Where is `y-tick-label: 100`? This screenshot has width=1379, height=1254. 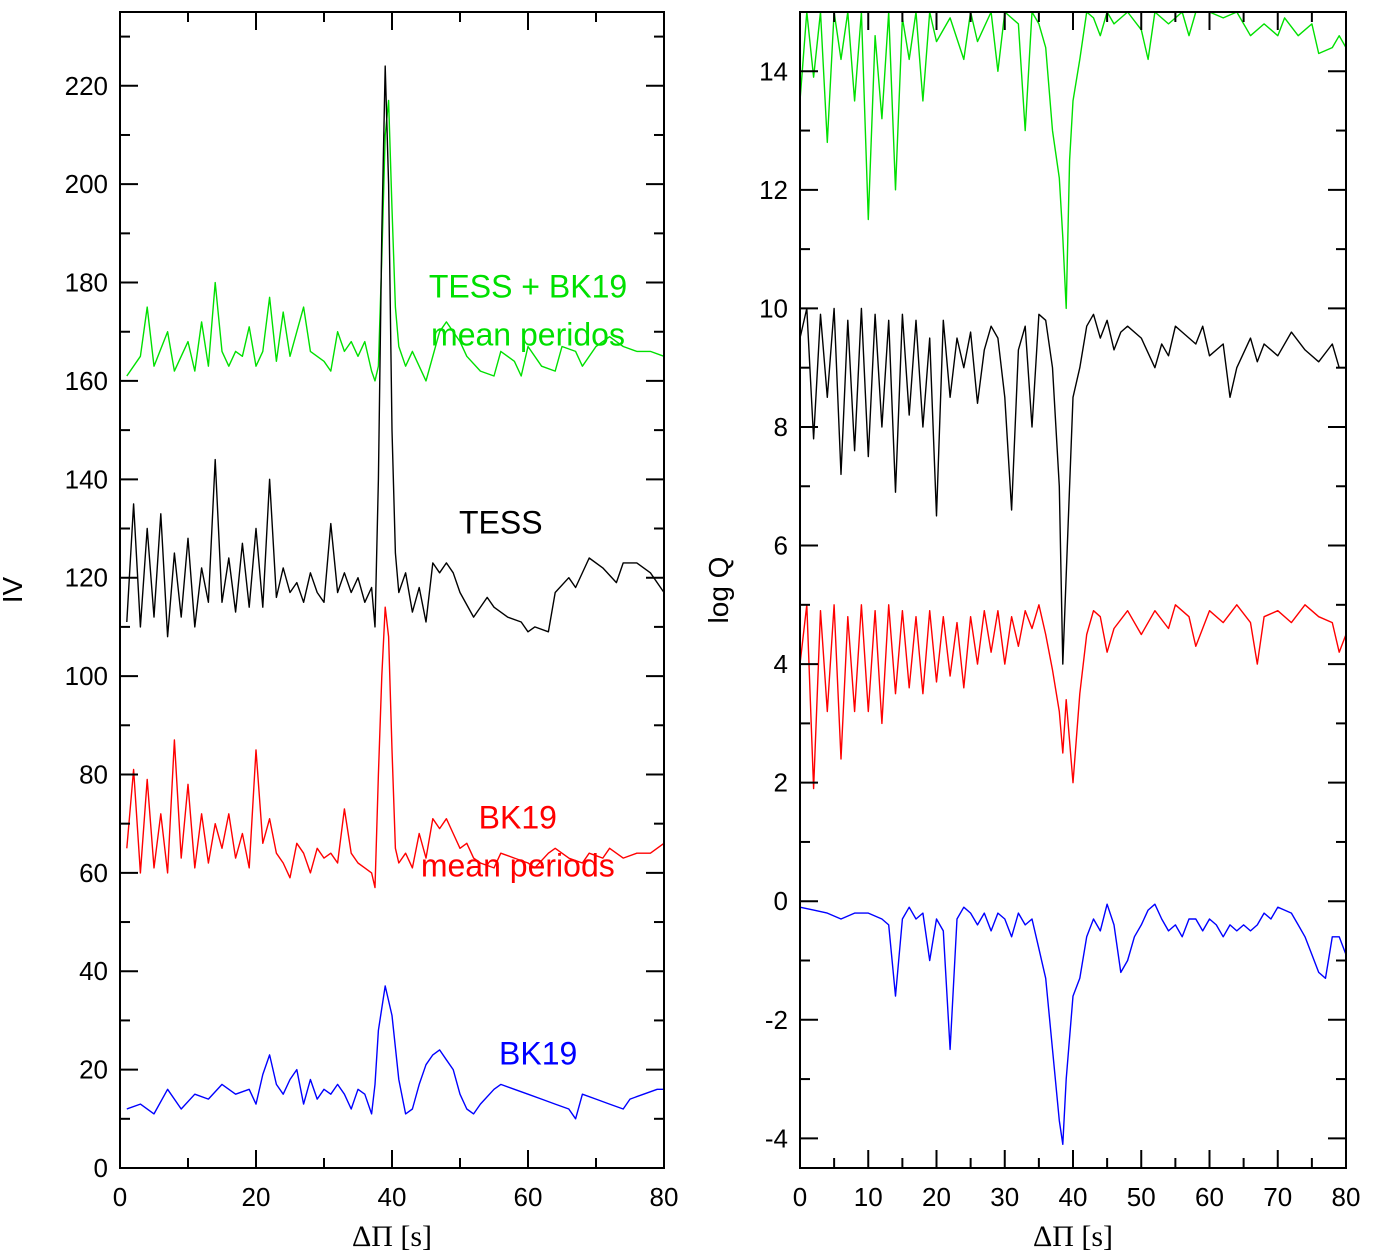
y-tick-label: 100 is located at coordinates (86, 676).